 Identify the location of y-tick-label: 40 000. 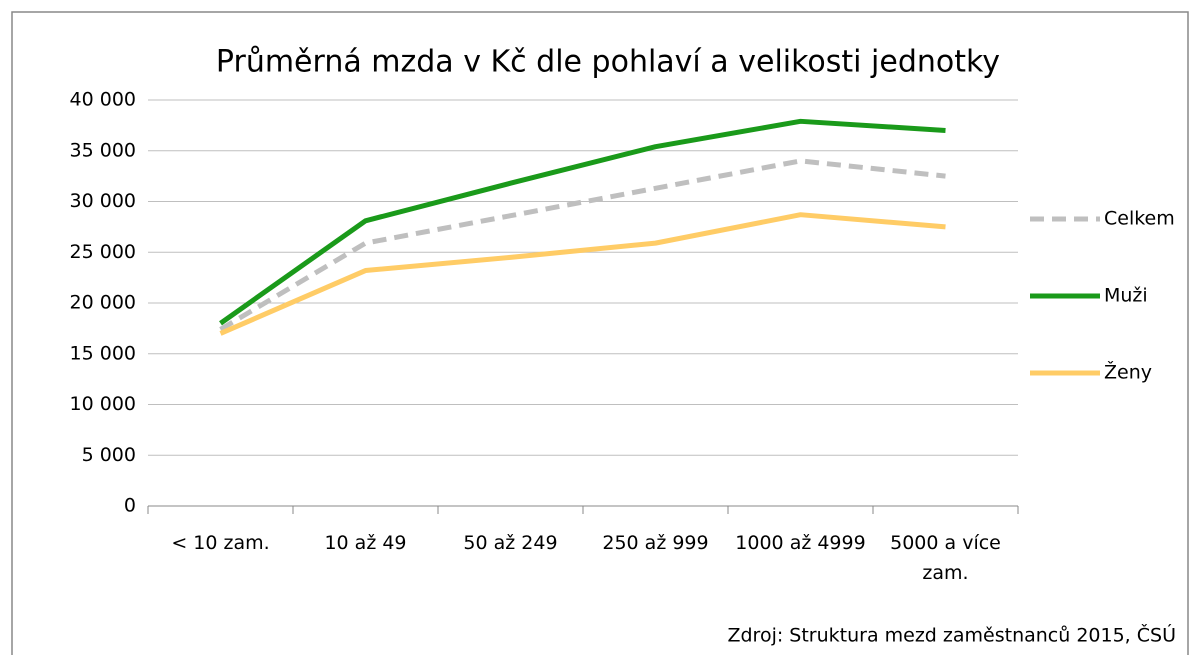
(103, 100).